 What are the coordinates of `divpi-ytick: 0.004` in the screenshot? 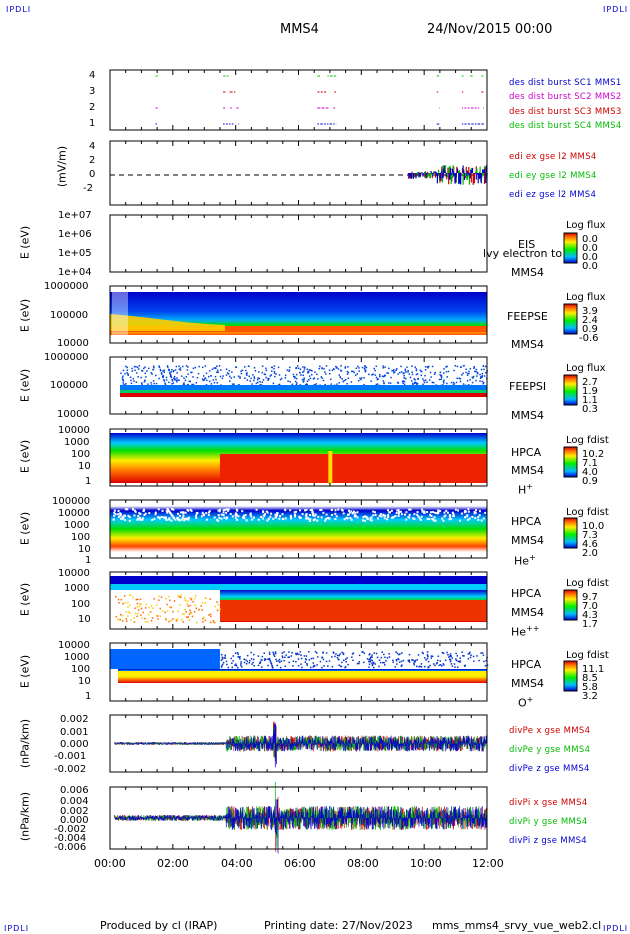 It's located at (74, 801).